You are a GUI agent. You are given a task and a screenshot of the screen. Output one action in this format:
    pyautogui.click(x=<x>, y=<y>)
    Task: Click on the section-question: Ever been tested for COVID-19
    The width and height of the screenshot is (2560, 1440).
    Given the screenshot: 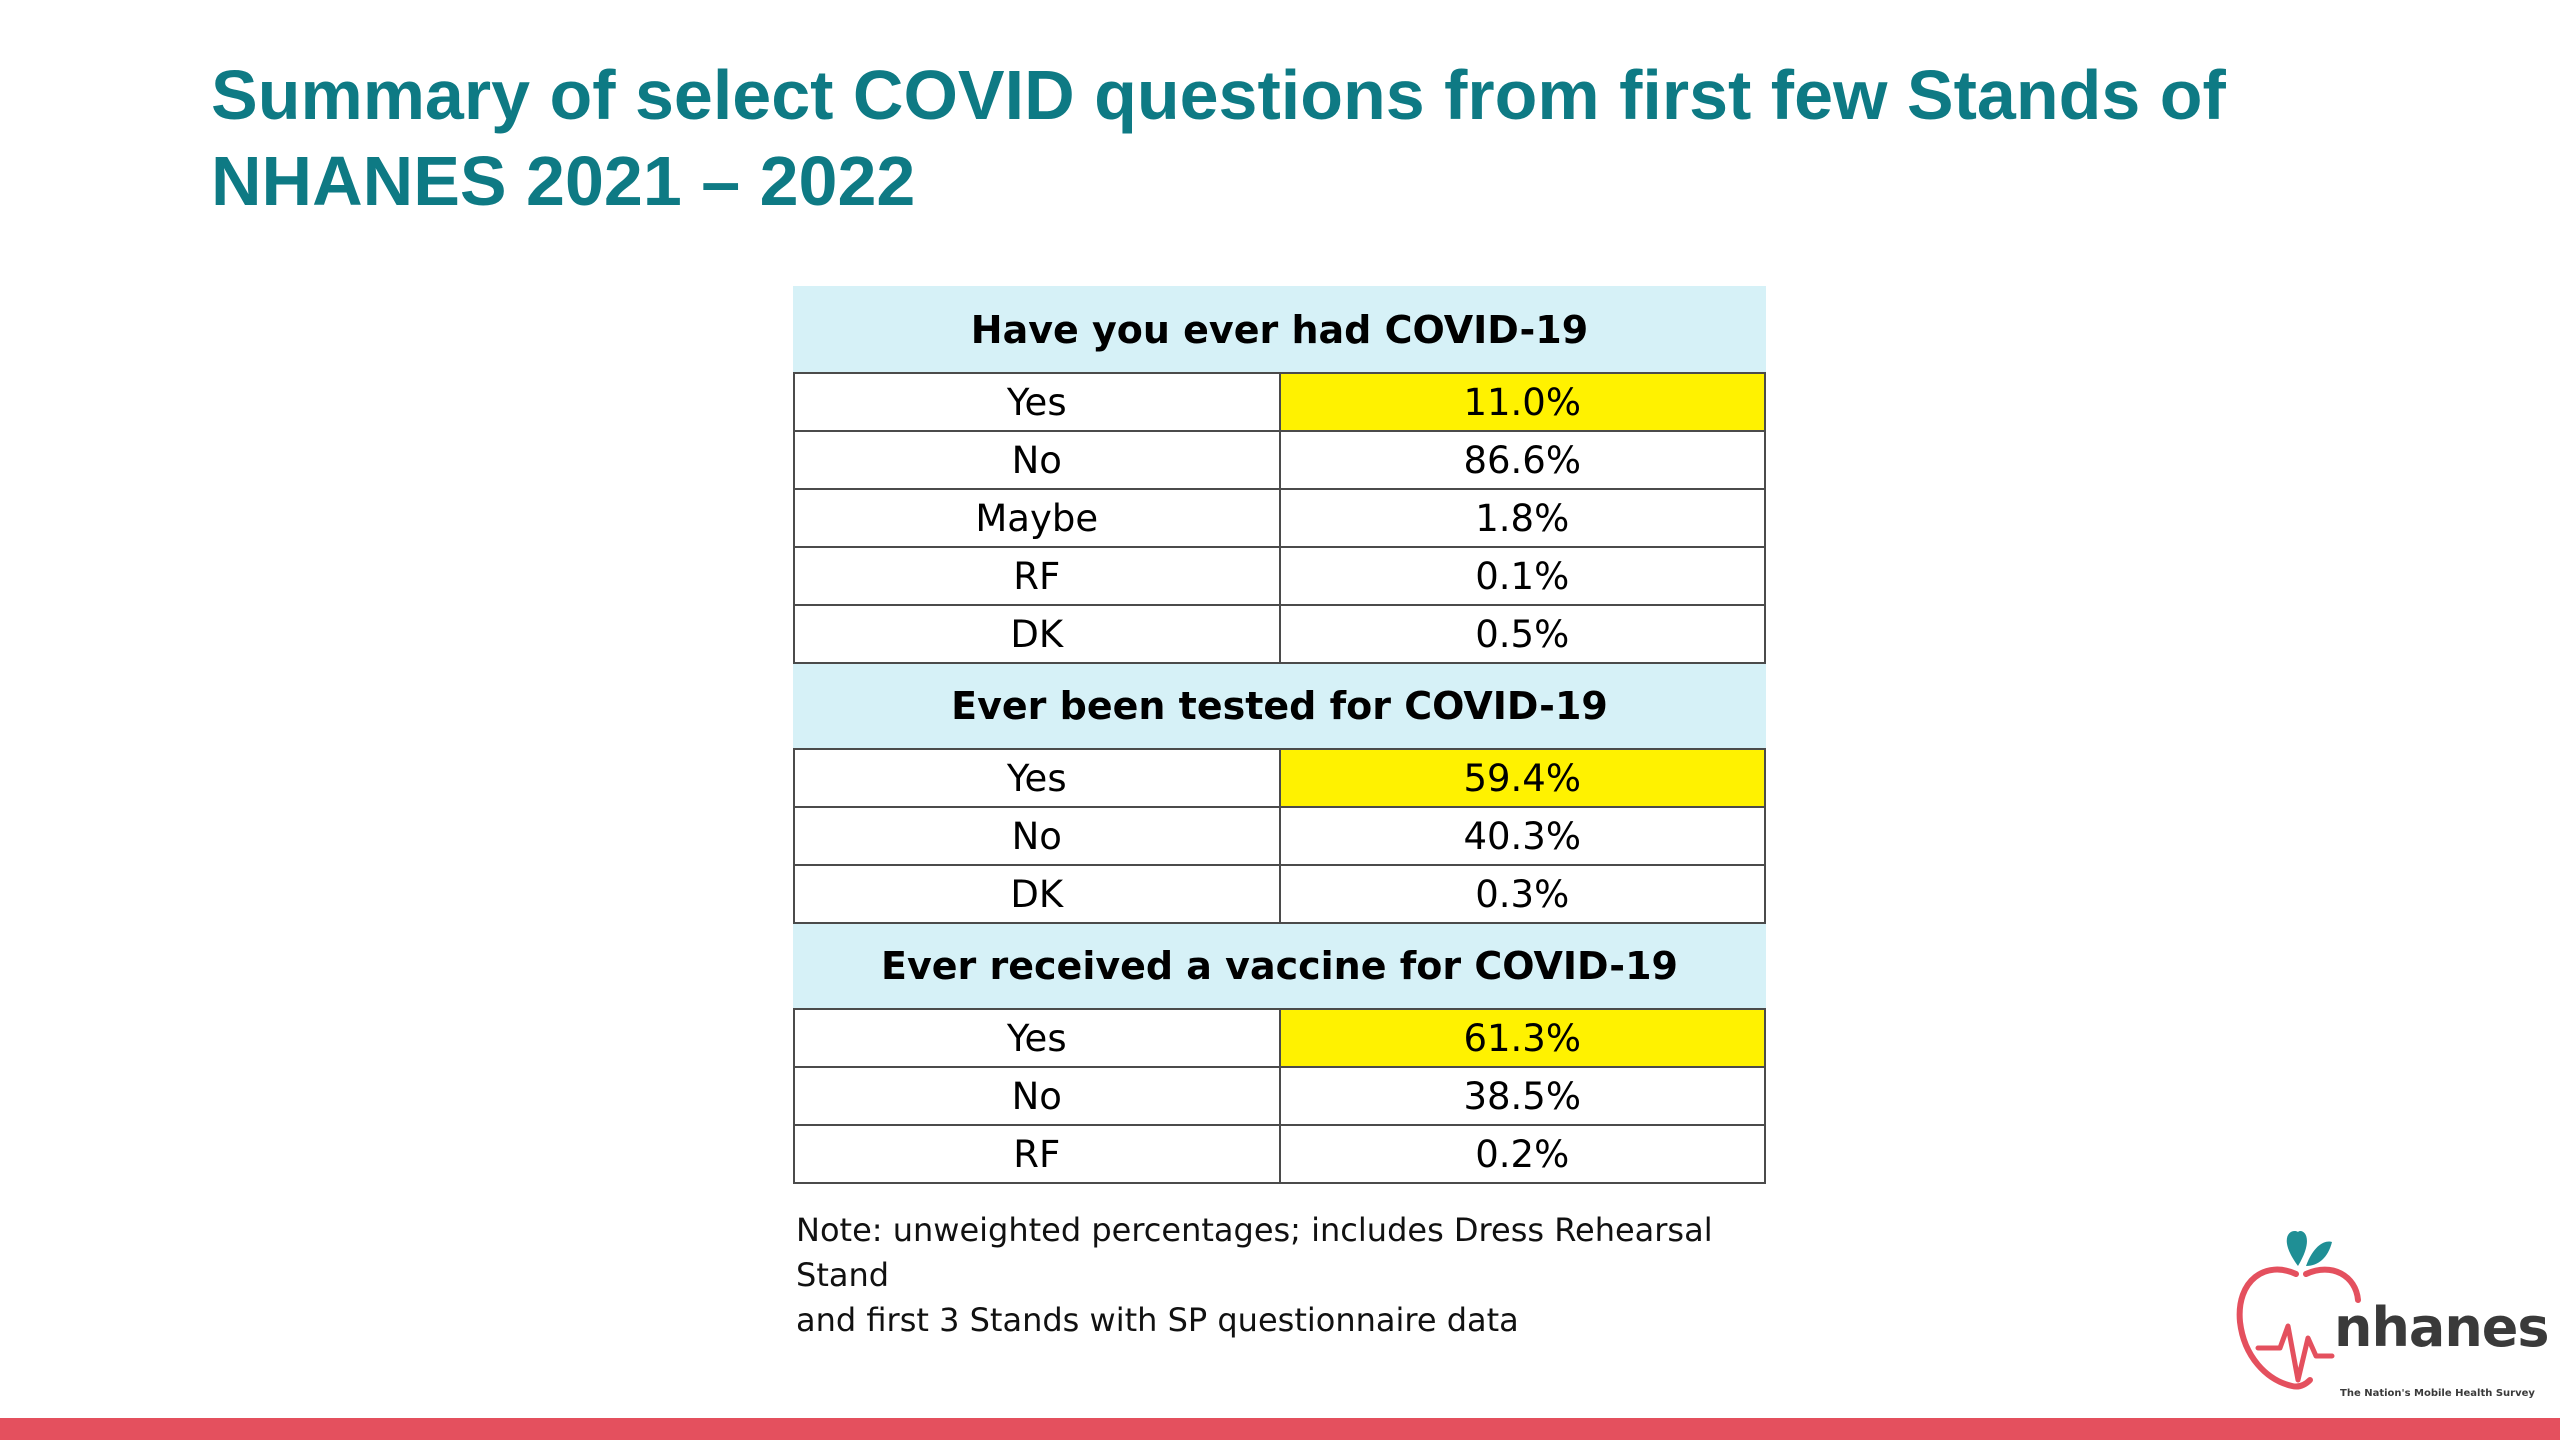 What is the action you would take?
    pyautogui.click(x=1279, y=706)
    